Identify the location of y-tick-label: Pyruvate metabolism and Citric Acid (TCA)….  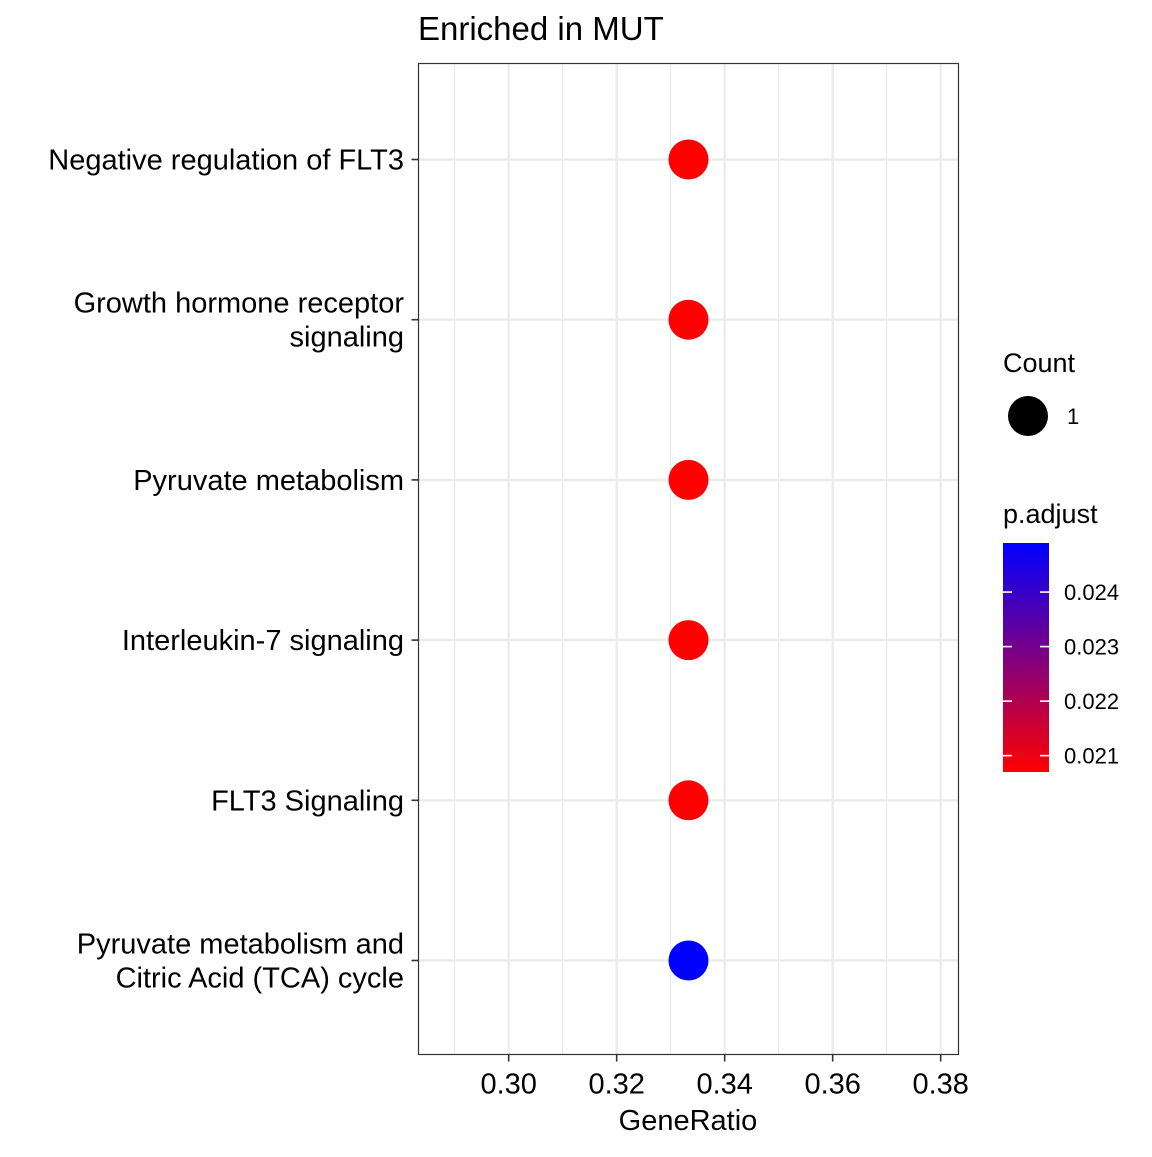
(240, 962).